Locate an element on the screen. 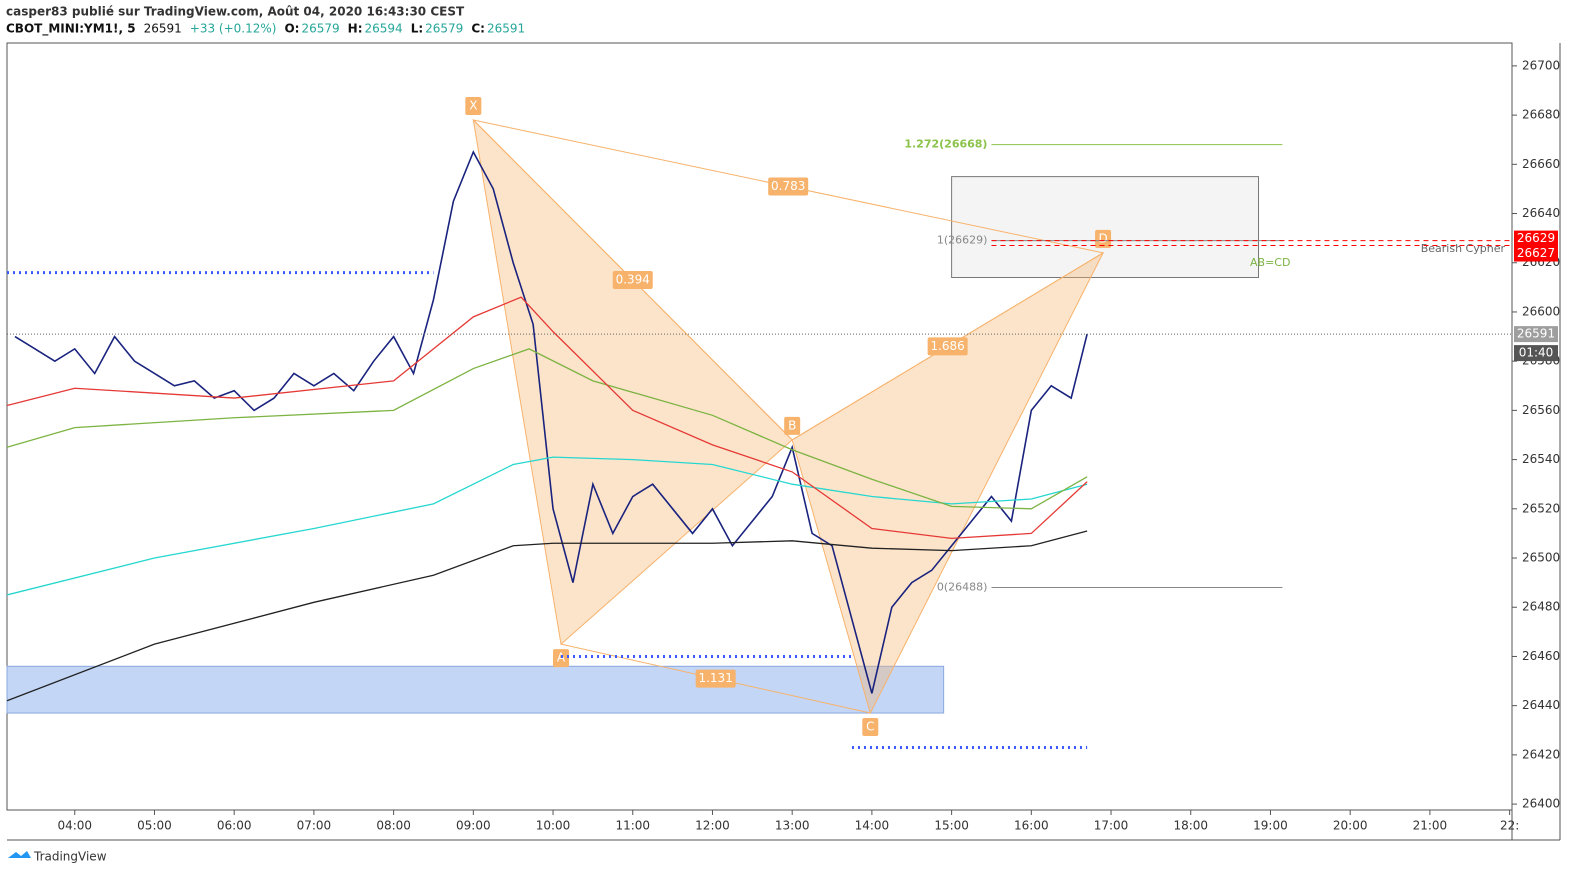 This screenshot has width=1595, height=894. x-tick-label: 06:00 is located at coordinates (234, 826).